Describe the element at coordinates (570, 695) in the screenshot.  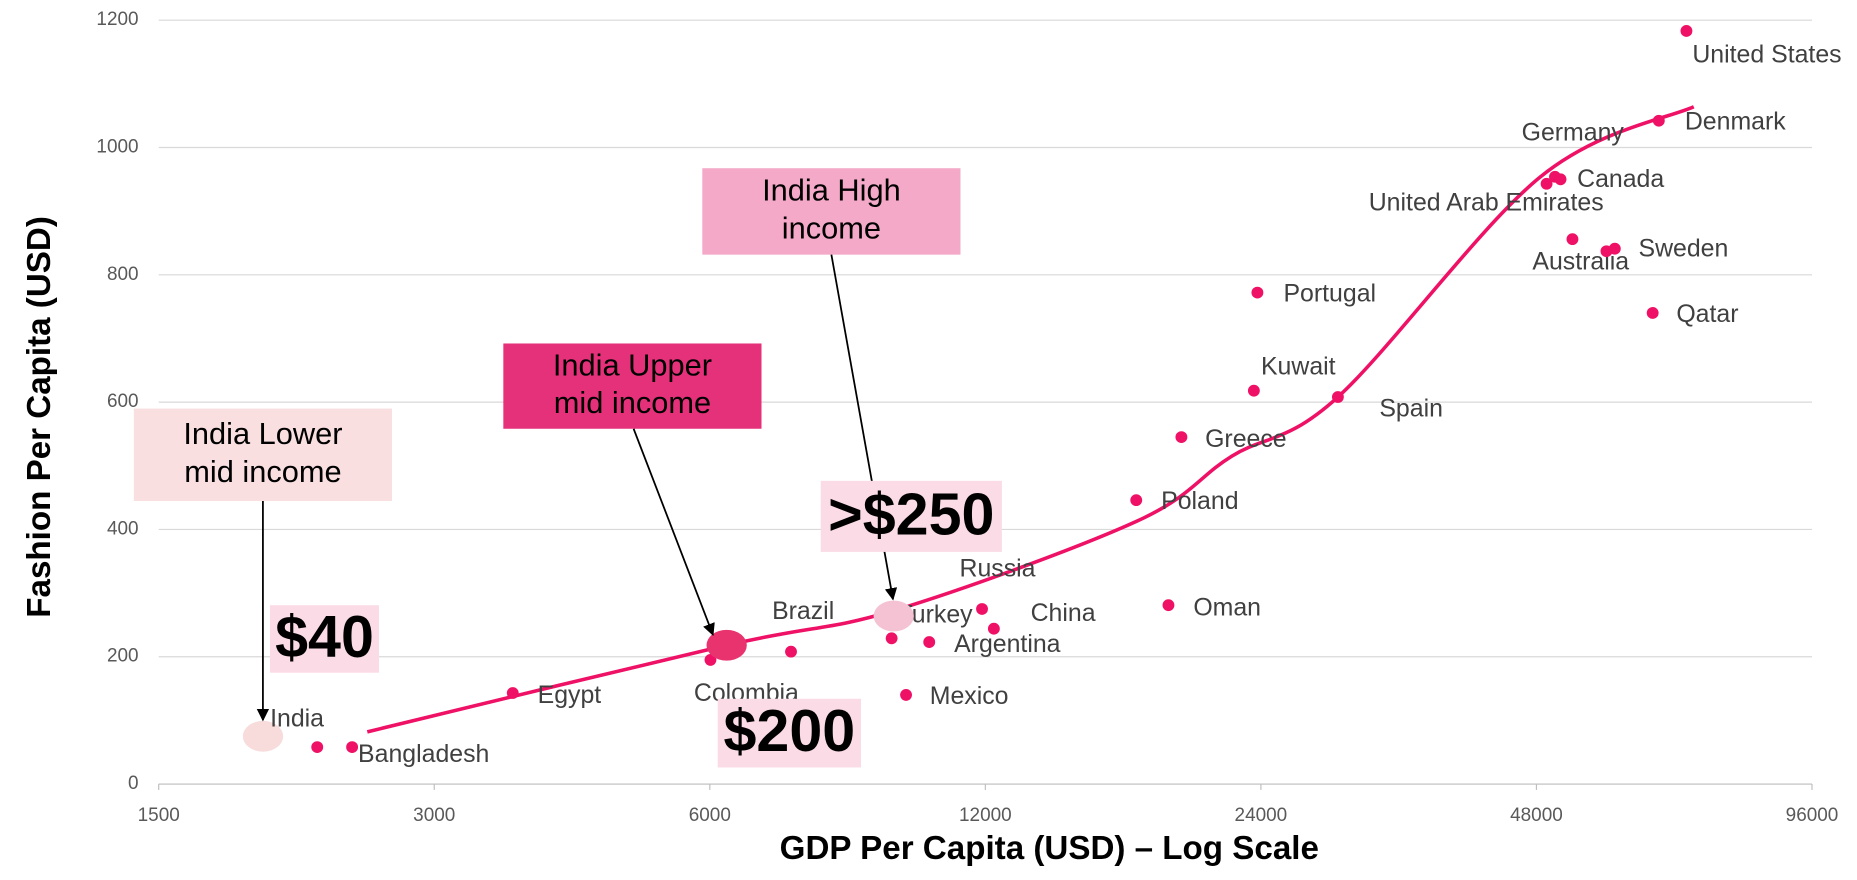
I see `point-label: Egypt` at that location.